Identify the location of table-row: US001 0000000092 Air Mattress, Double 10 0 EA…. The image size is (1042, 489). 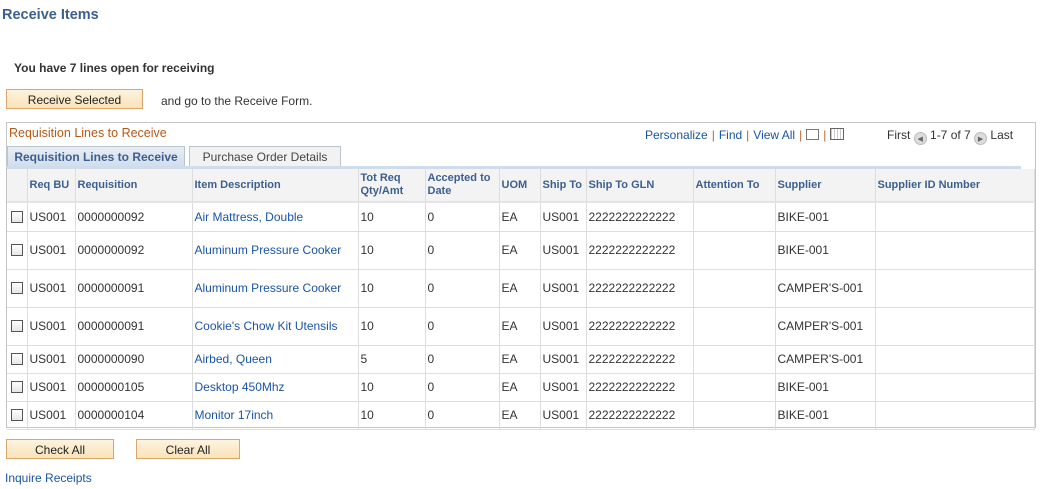
(521, 217).